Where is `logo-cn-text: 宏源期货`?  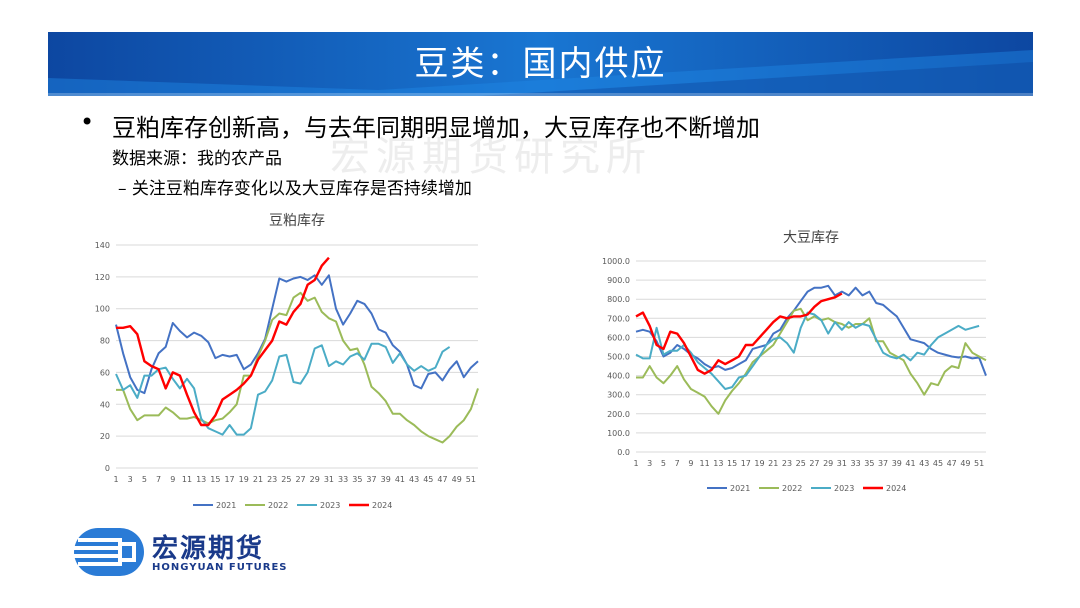 logo-cn-text: 宏源期货 is located at coordinates (208, 549).